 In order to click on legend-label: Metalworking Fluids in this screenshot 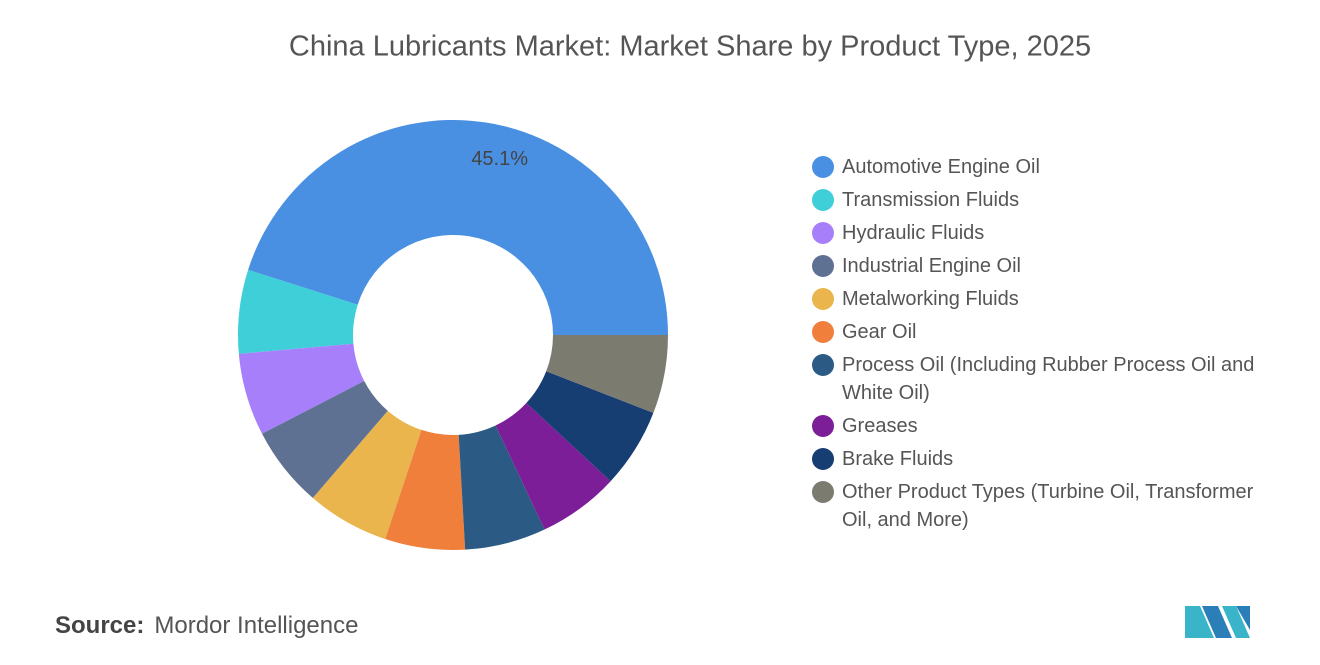, I will do `click(930, 299)`.